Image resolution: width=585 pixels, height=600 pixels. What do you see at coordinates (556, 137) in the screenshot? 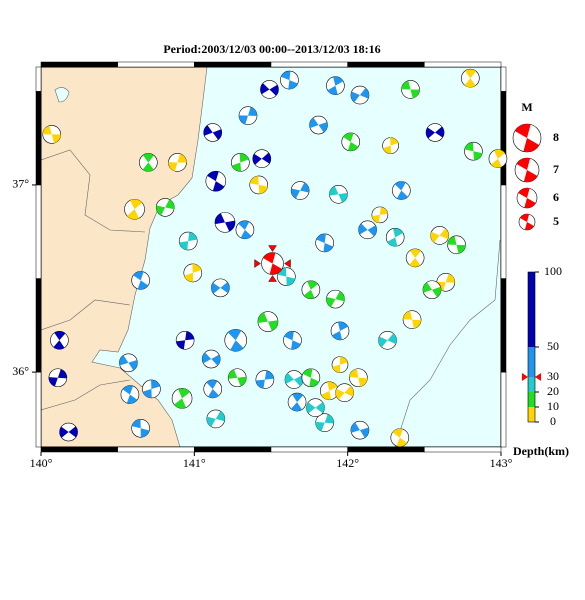
I see `magnitude-legend-label: 8` at bounding box center [556, 137].